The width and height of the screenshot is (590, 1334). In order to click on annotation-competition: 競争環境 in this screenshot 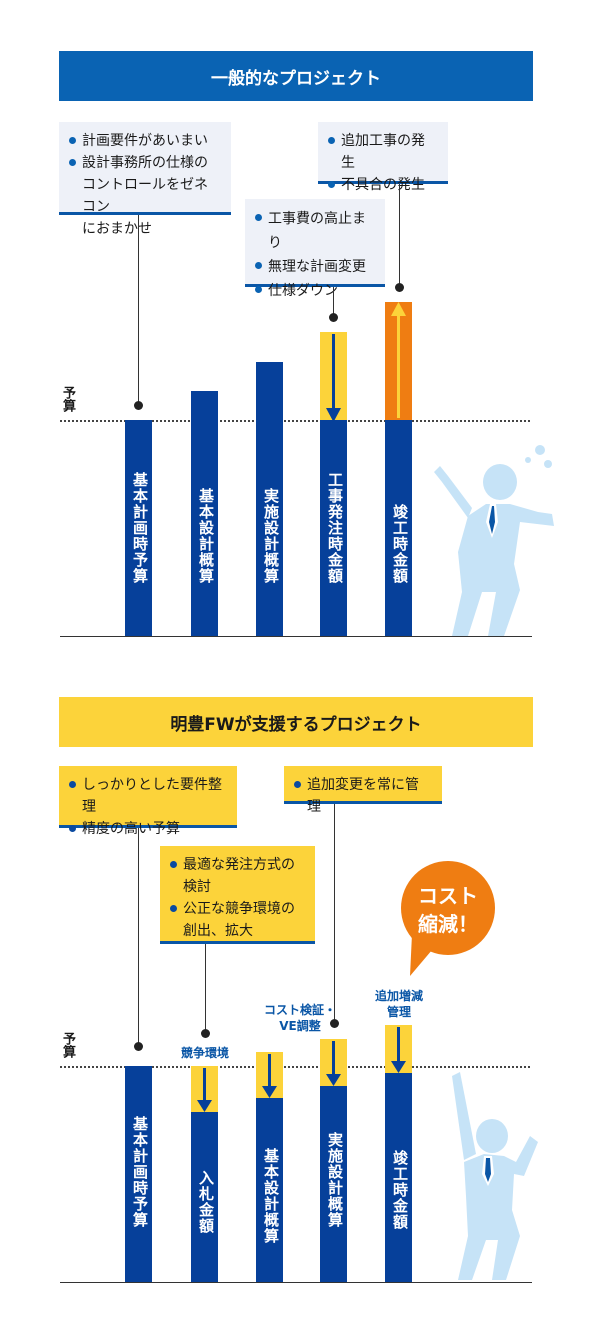, I will do `click(204, 1053)`.